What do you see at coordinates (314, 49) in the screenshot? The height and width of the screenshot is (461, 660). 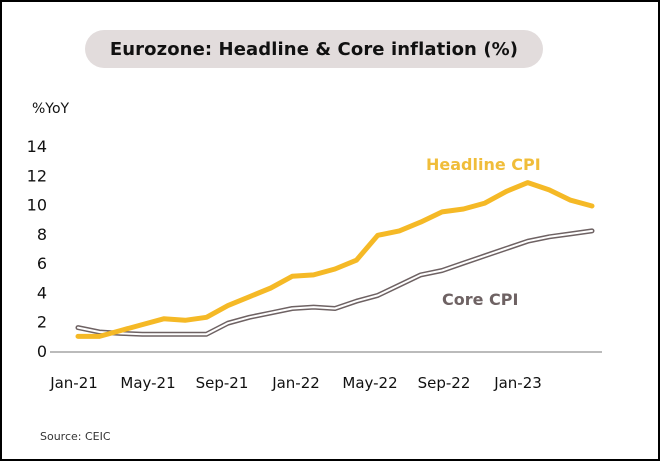 I see `chart-title: Eurozone: Headline & Core inflation (%)` at bounding box center [314, 49].